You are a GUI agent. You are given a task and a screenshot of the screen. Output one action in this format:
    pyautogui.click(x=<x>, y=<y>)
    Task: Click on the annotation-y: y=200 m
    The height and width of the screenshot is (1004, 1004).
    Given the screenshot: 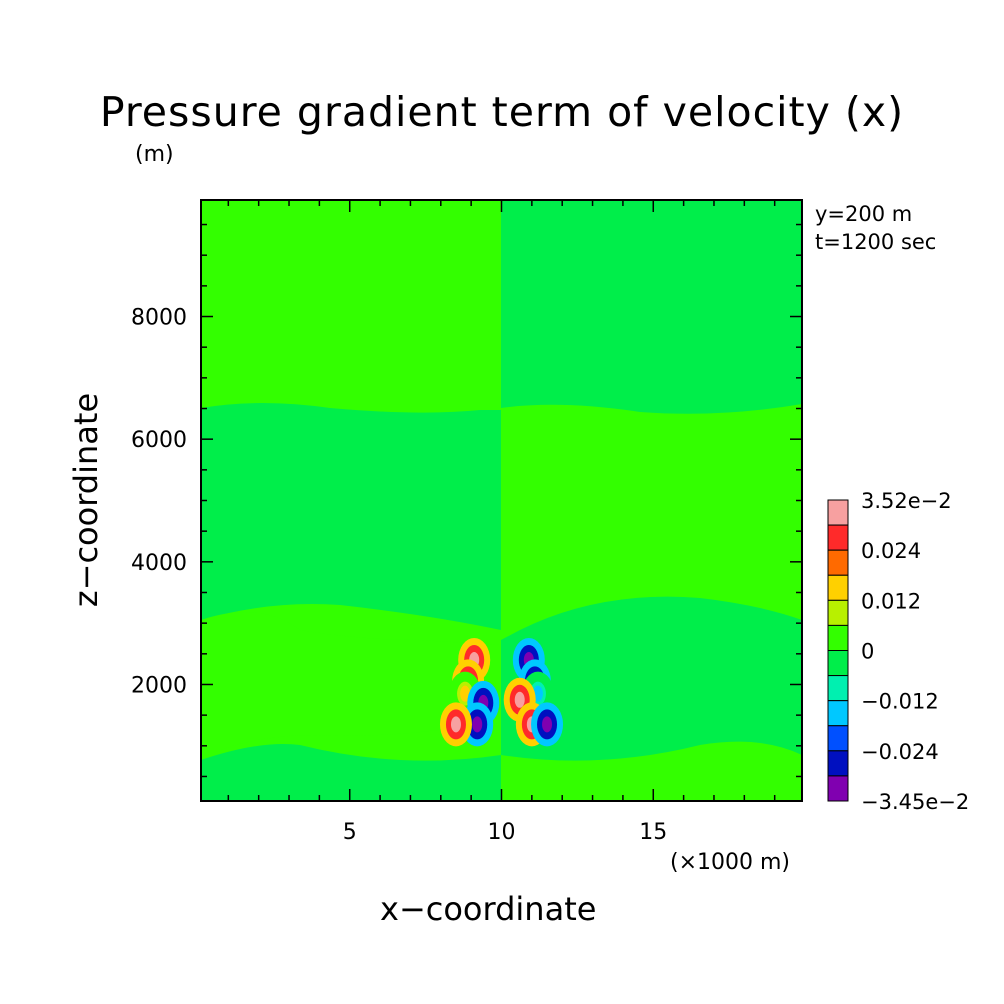 What is the action you would take?
    pyautogui.click(x=864, y=214)
    